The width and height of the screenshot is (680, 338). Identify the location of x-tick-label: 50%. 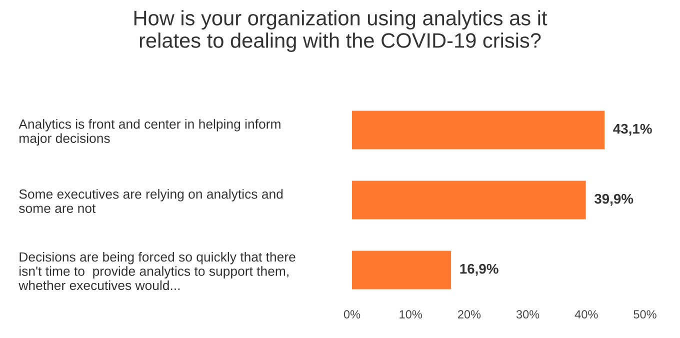
(645, 314).